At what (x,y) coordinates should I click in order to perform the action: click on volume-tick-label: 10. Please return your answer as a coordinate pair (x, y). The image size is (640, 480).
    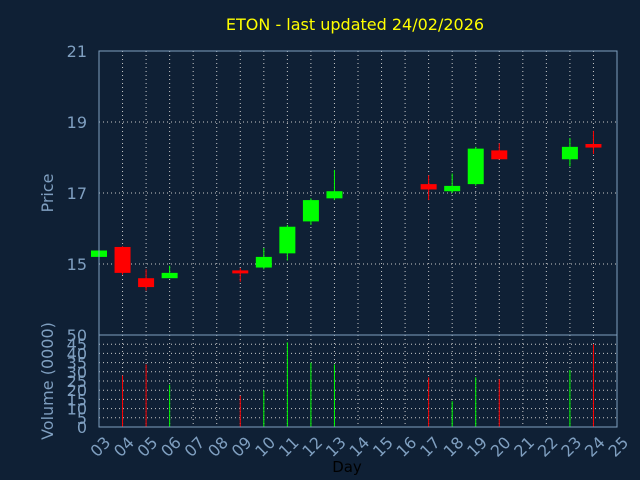
    Looking at the image, I should click on (77, 409).